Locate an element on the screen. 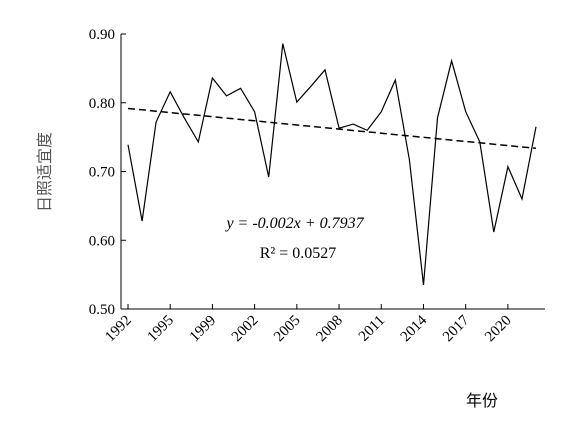 The image size is (570, 432). y-tick-label: 0.80 is located at coordinates (102, 104).